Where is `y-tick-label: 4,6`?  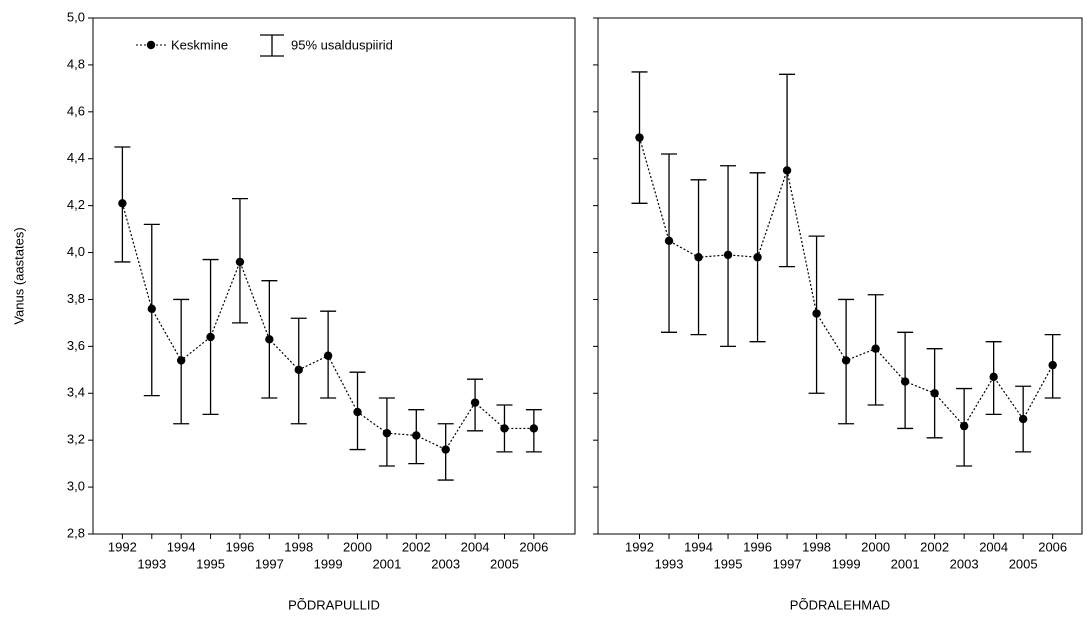 y-tick-label: 4,6 is located at coordinates (76, 110).